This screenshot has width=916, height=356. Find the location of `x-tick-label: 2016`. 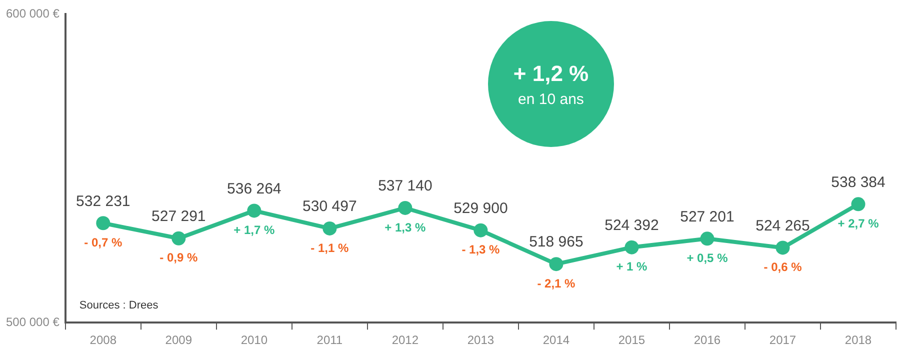

x-tick-label: 2016 is located at coordinates (707, 340).